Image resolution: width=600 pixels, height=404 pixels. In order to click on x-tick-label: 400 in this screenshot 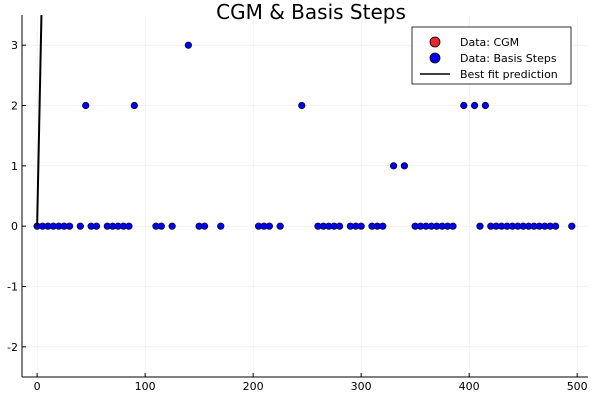, I will do `click(469, 386)`.